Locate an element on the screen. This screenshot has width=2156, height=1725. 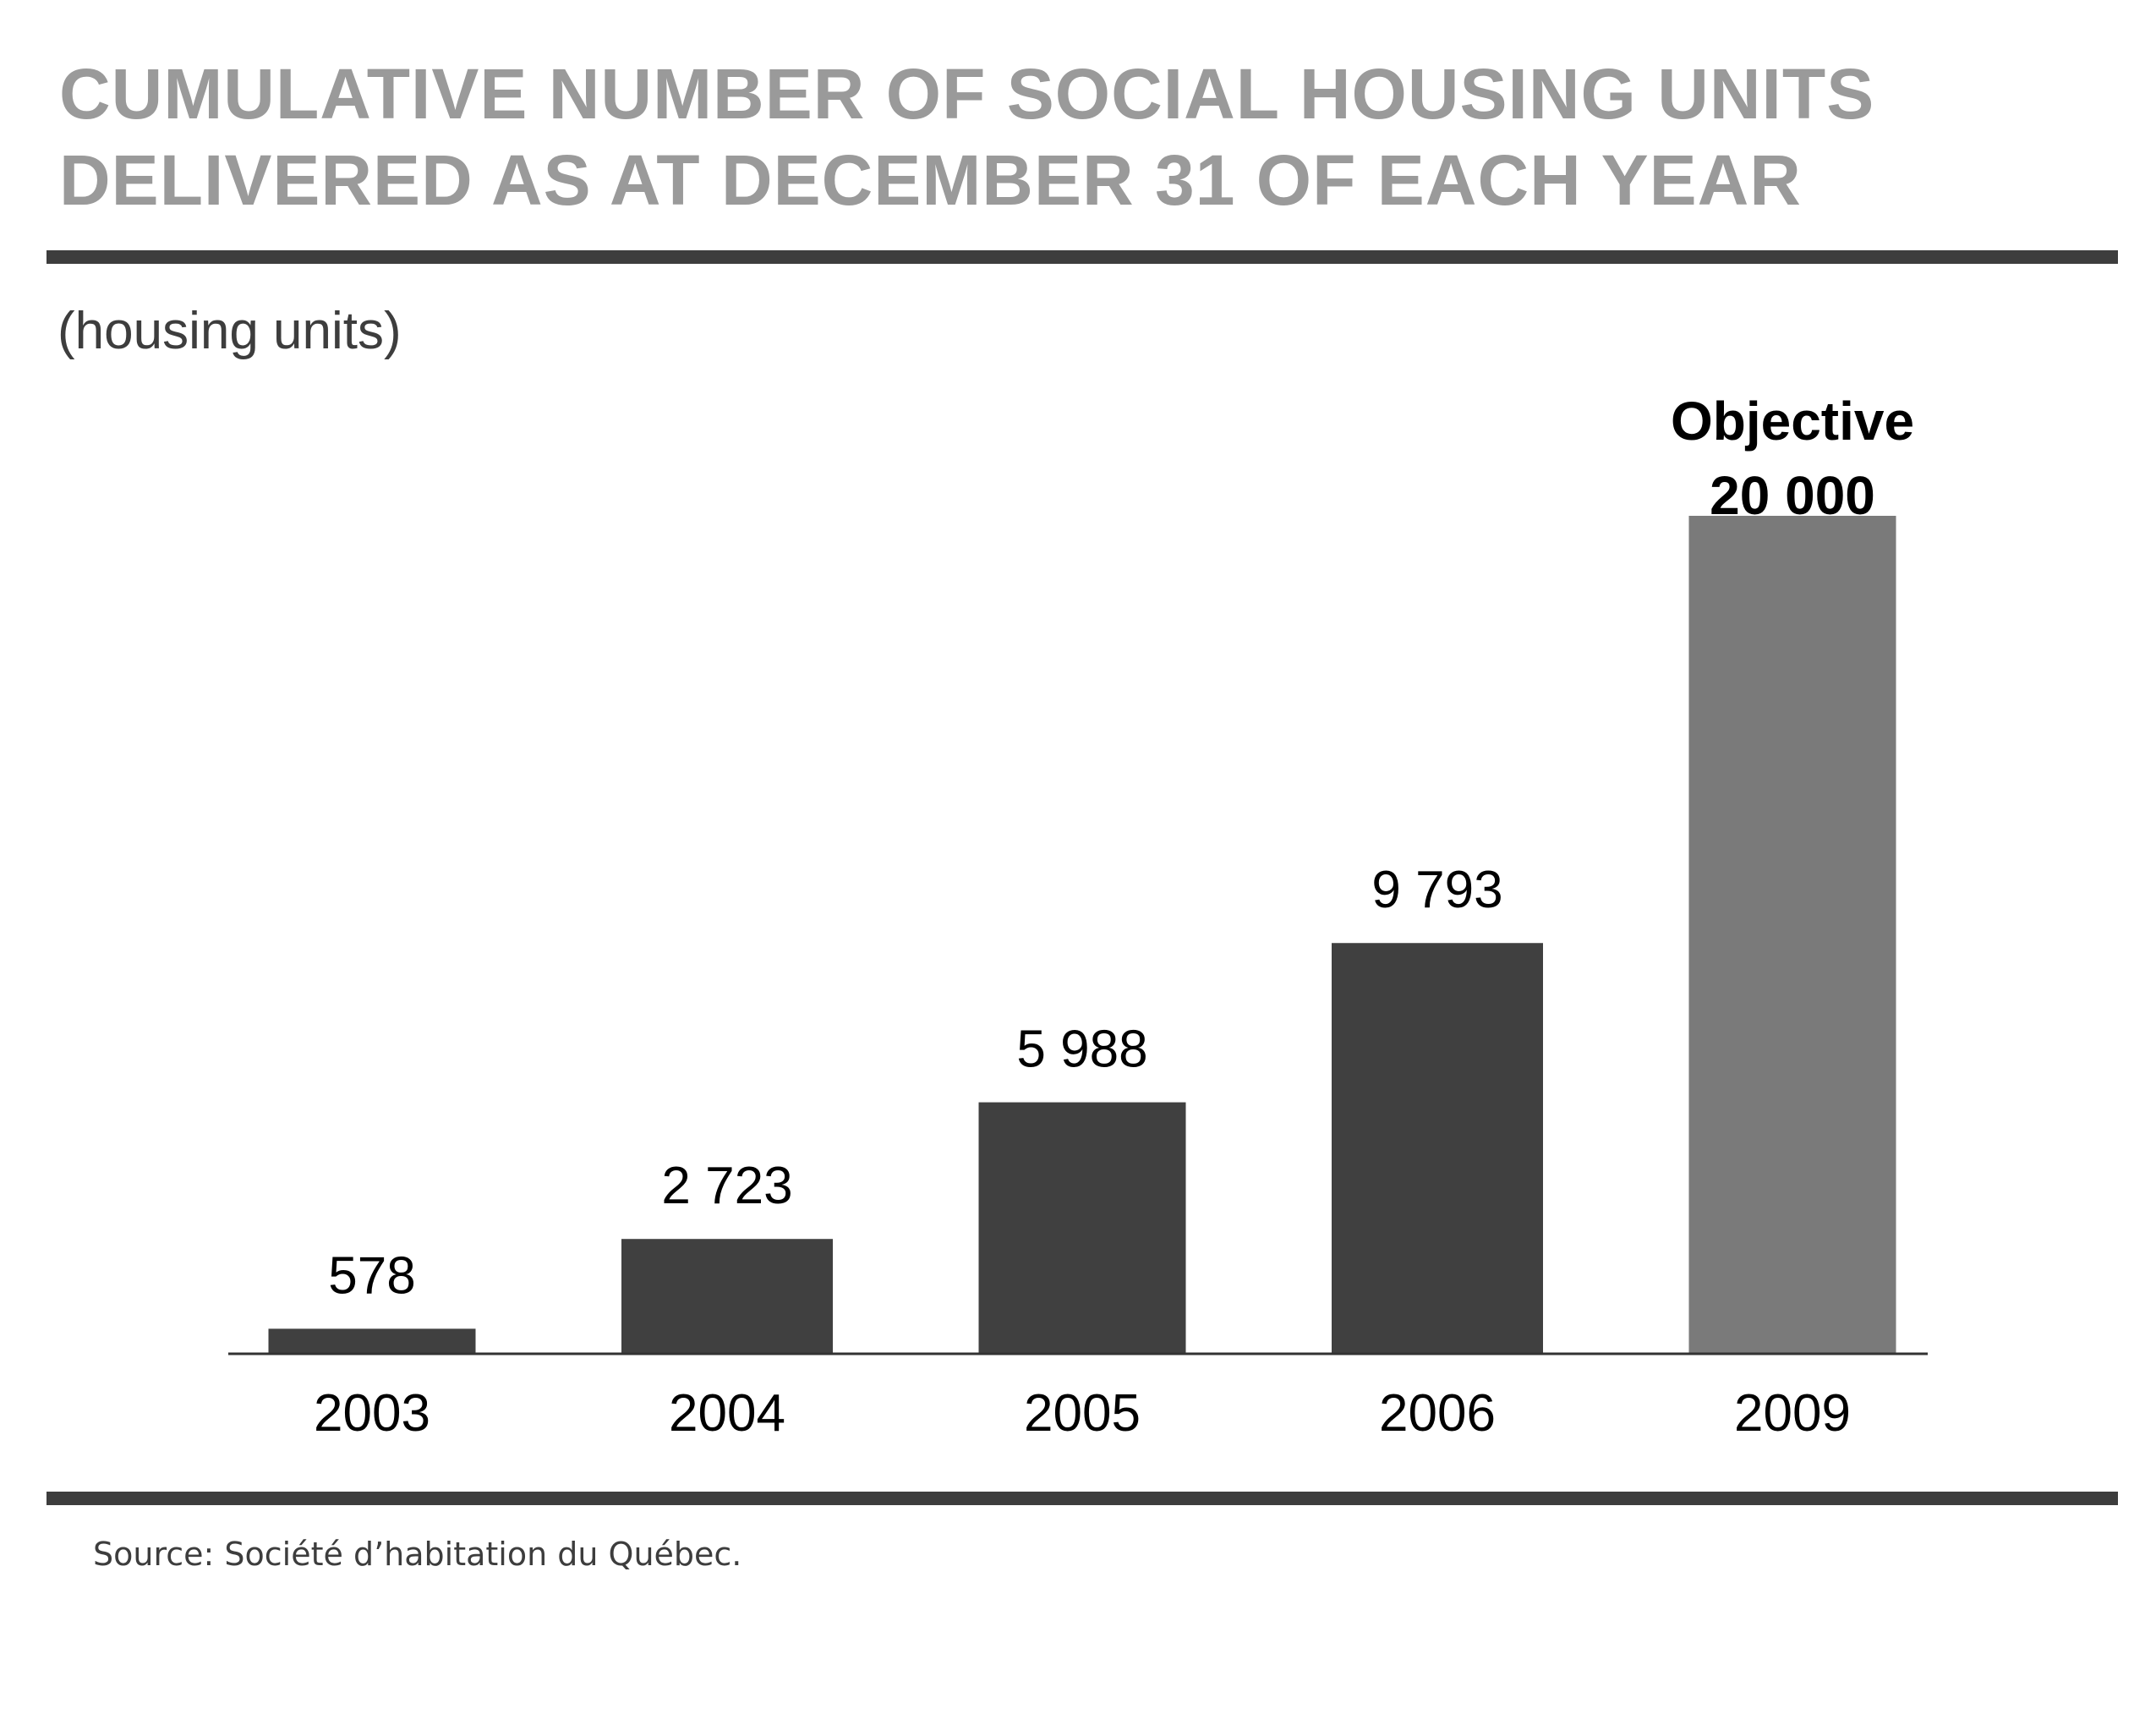
bar-2003 is located at coordinates (372, 1341).